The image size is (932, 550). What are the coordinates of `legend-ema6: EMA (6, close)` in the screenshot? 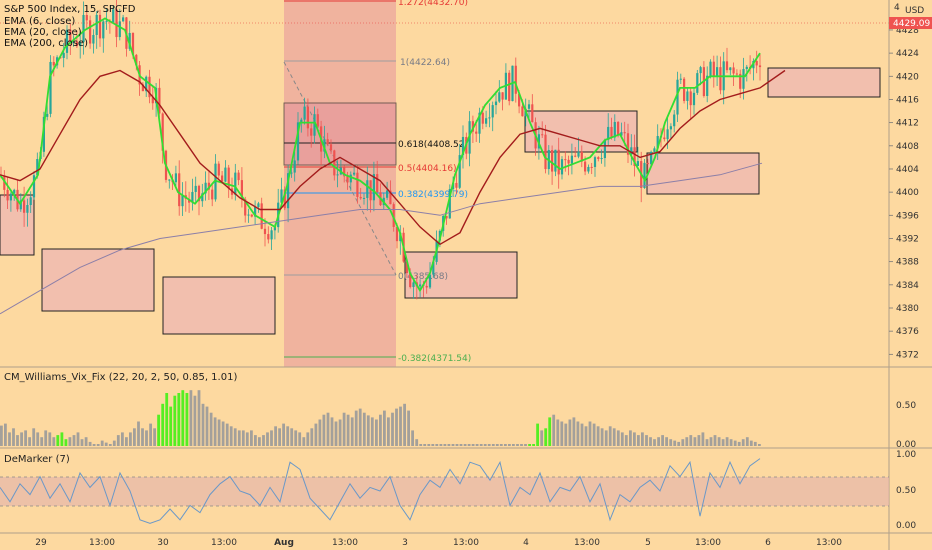 It's located at (39, 21).